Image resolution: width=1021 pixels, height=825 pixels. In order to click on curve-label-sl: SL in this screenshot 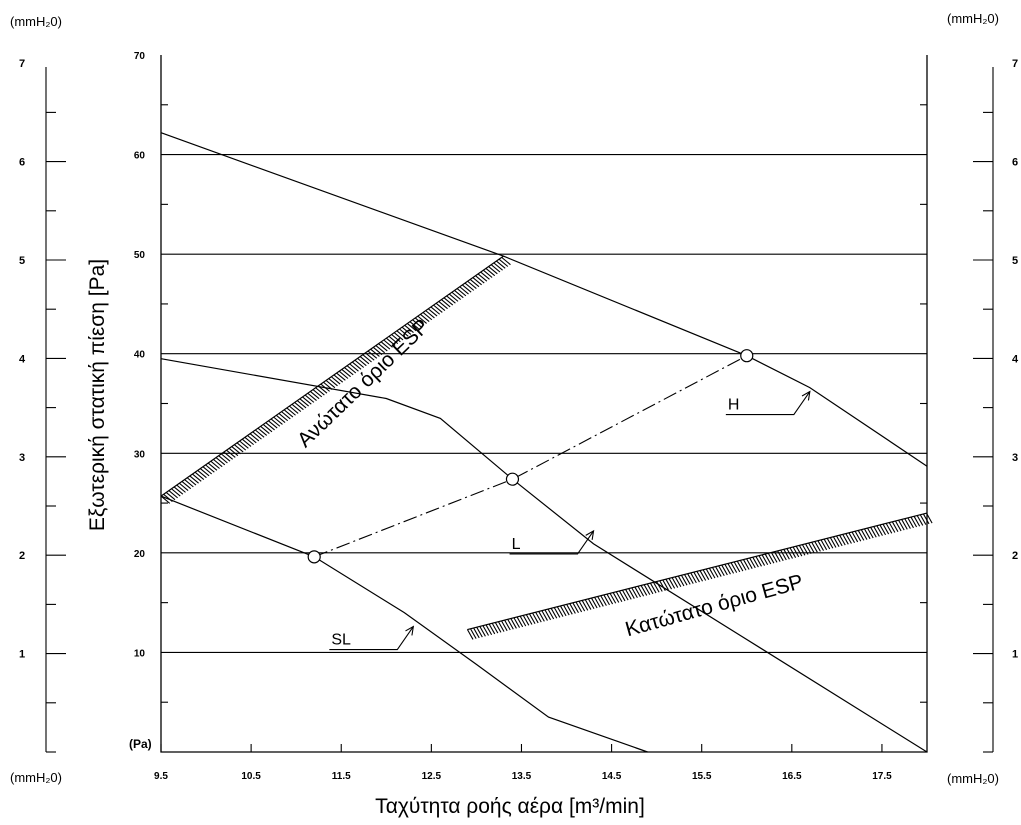, I will do `click(341, 640)`.